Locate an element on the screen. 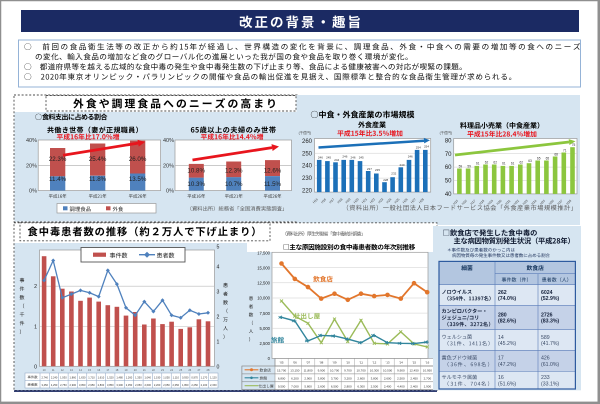 Image resolution: width=600 pixels, height=404 pixels. svg-text: 1,040 is located at coordinates (147, 378).